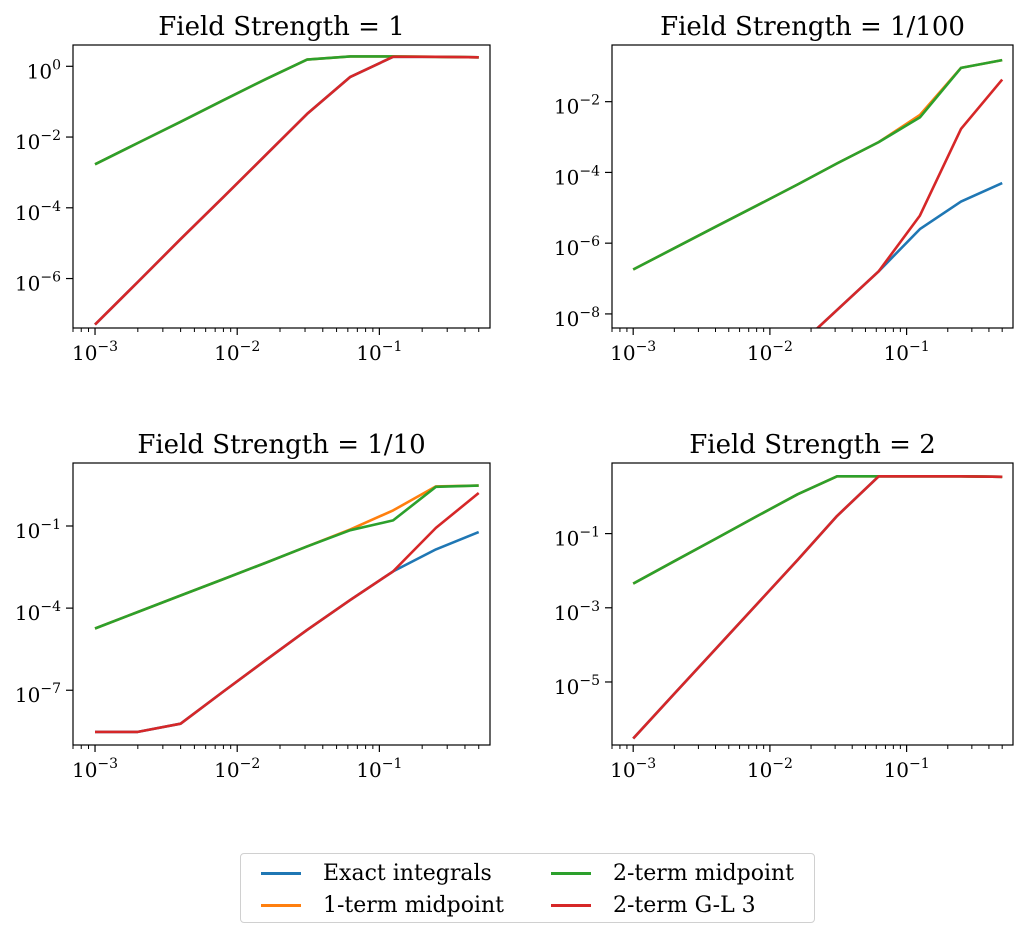 This screenshot has height=929, width=1023. What do you see at coordinates (281, 905) in the screenshot?
I see `legend-swatch-1term` at bounding box center [281, 905].